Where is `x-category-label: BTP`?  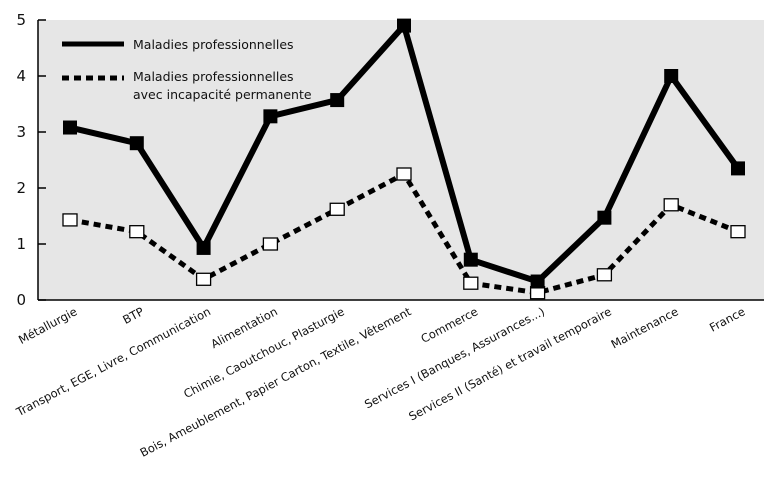 x-category-label: BTP is located at coordinates (133, 315).